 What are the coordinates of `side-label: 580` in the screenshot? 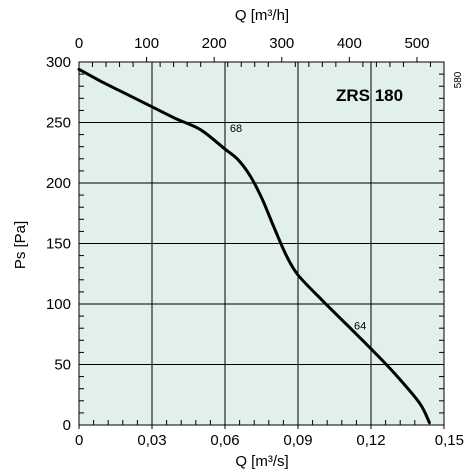 It's located at (458, 79).